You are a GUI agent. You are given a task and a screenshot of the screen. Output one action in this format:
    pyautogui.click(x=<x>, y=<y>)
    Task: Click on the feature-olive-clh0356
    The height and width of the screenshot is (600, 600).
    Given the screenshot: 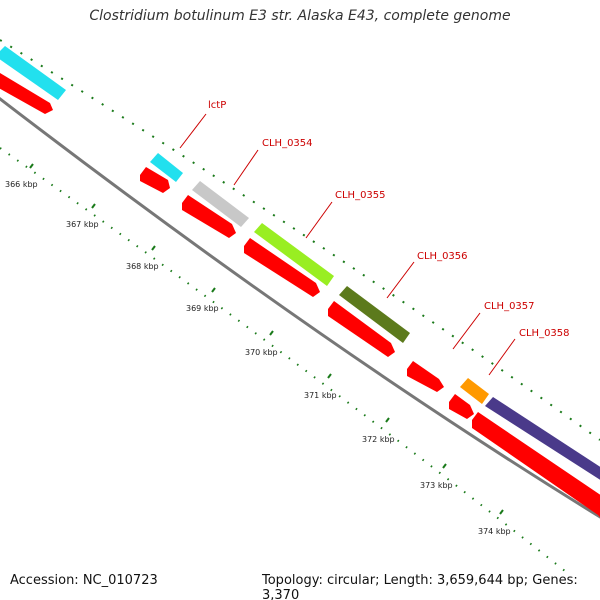 What is the action you would take?
    pyautogui.click(x=374, y=314)
    